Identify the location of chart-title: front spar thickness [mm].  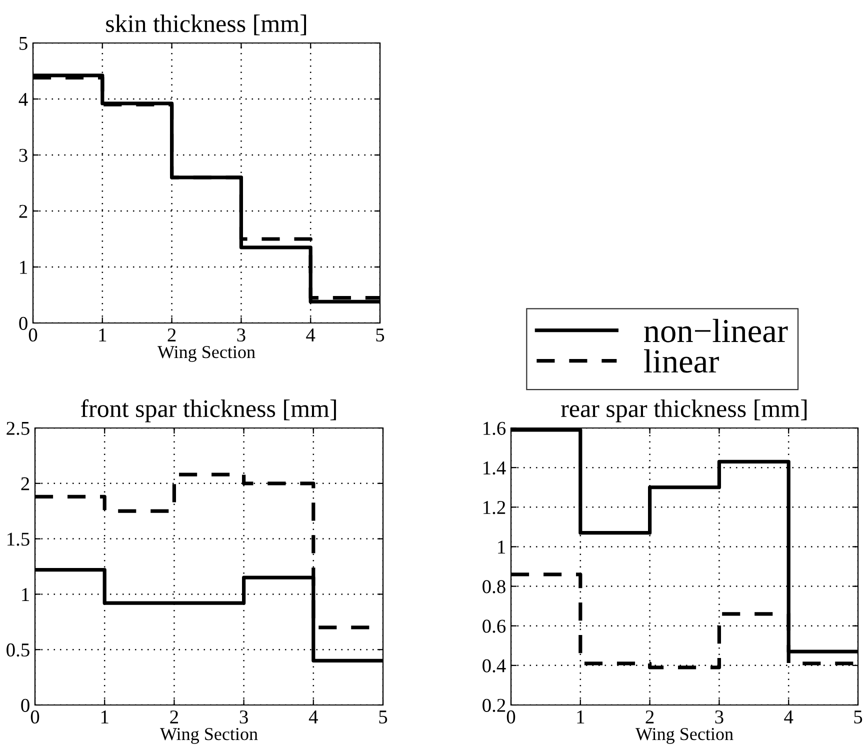
(208, 410).